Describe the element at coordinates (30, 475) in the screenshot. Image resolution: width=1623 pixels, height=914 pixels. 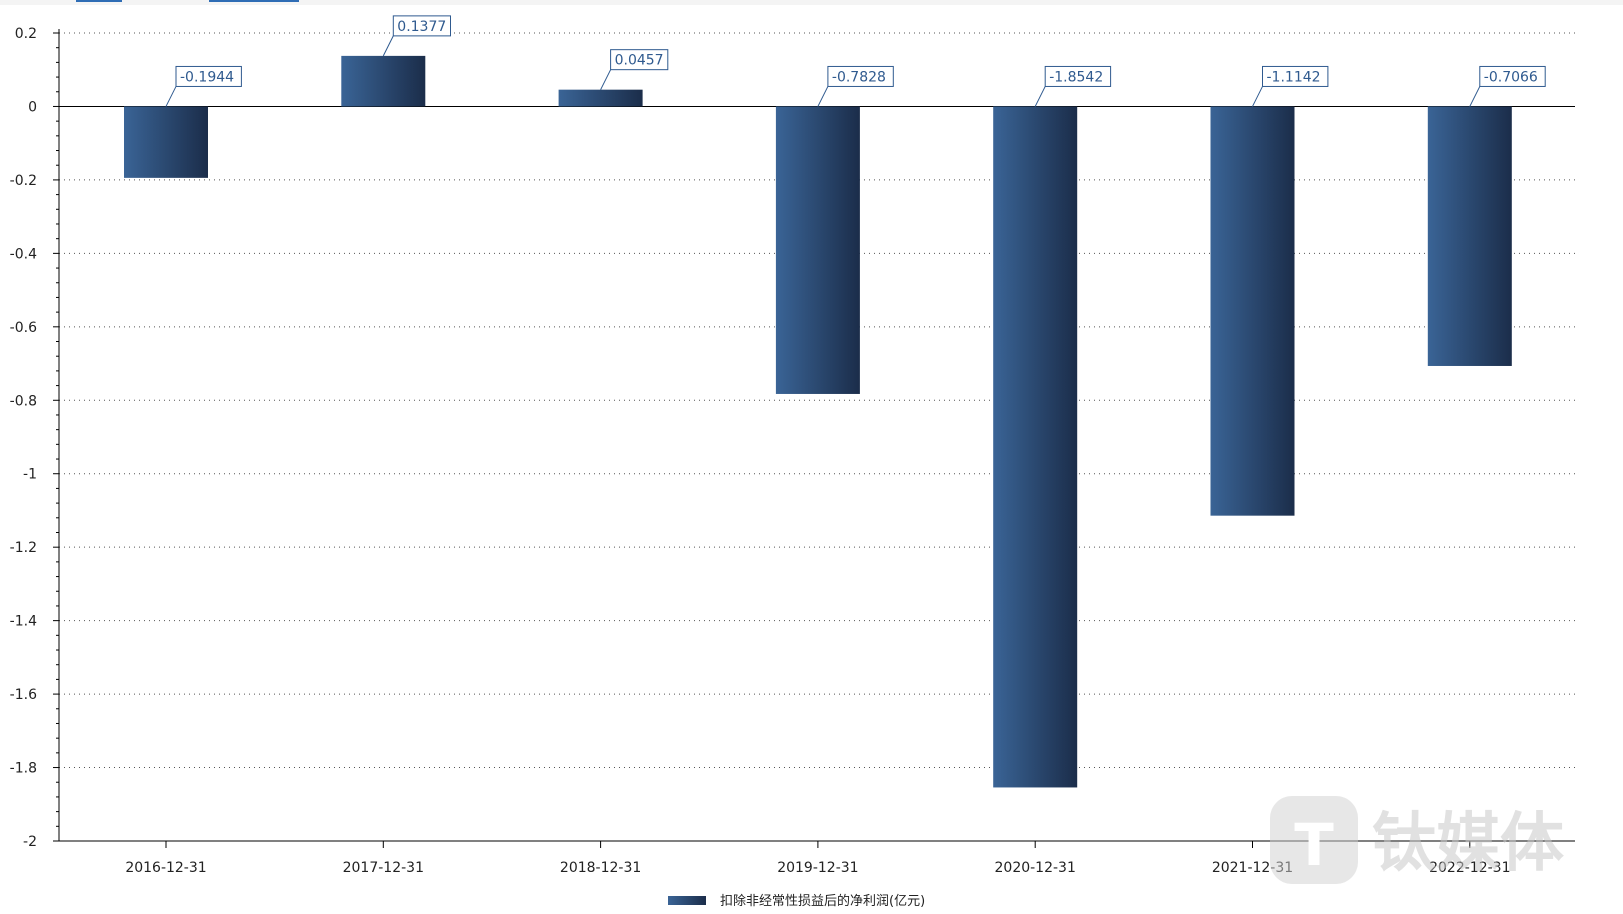
I see `y-tick-label: -1` at that location.